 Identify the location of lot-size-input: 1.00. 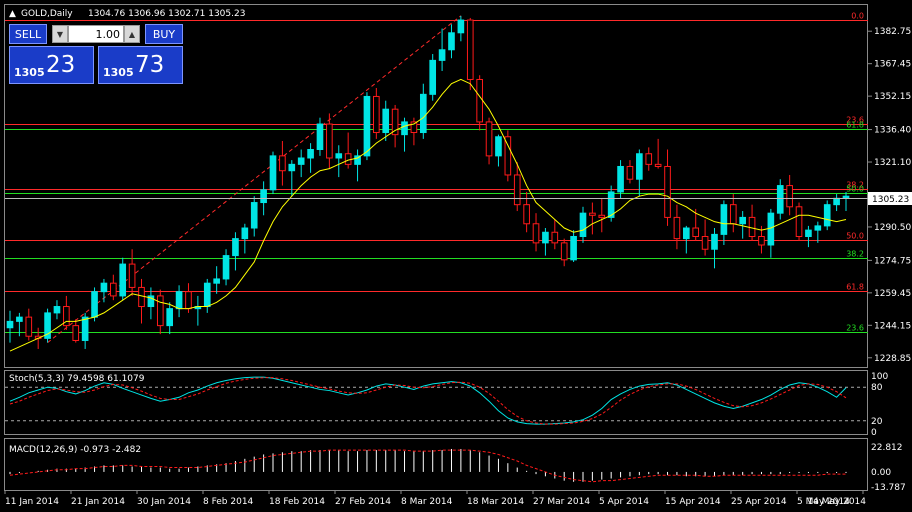
(96, 34).